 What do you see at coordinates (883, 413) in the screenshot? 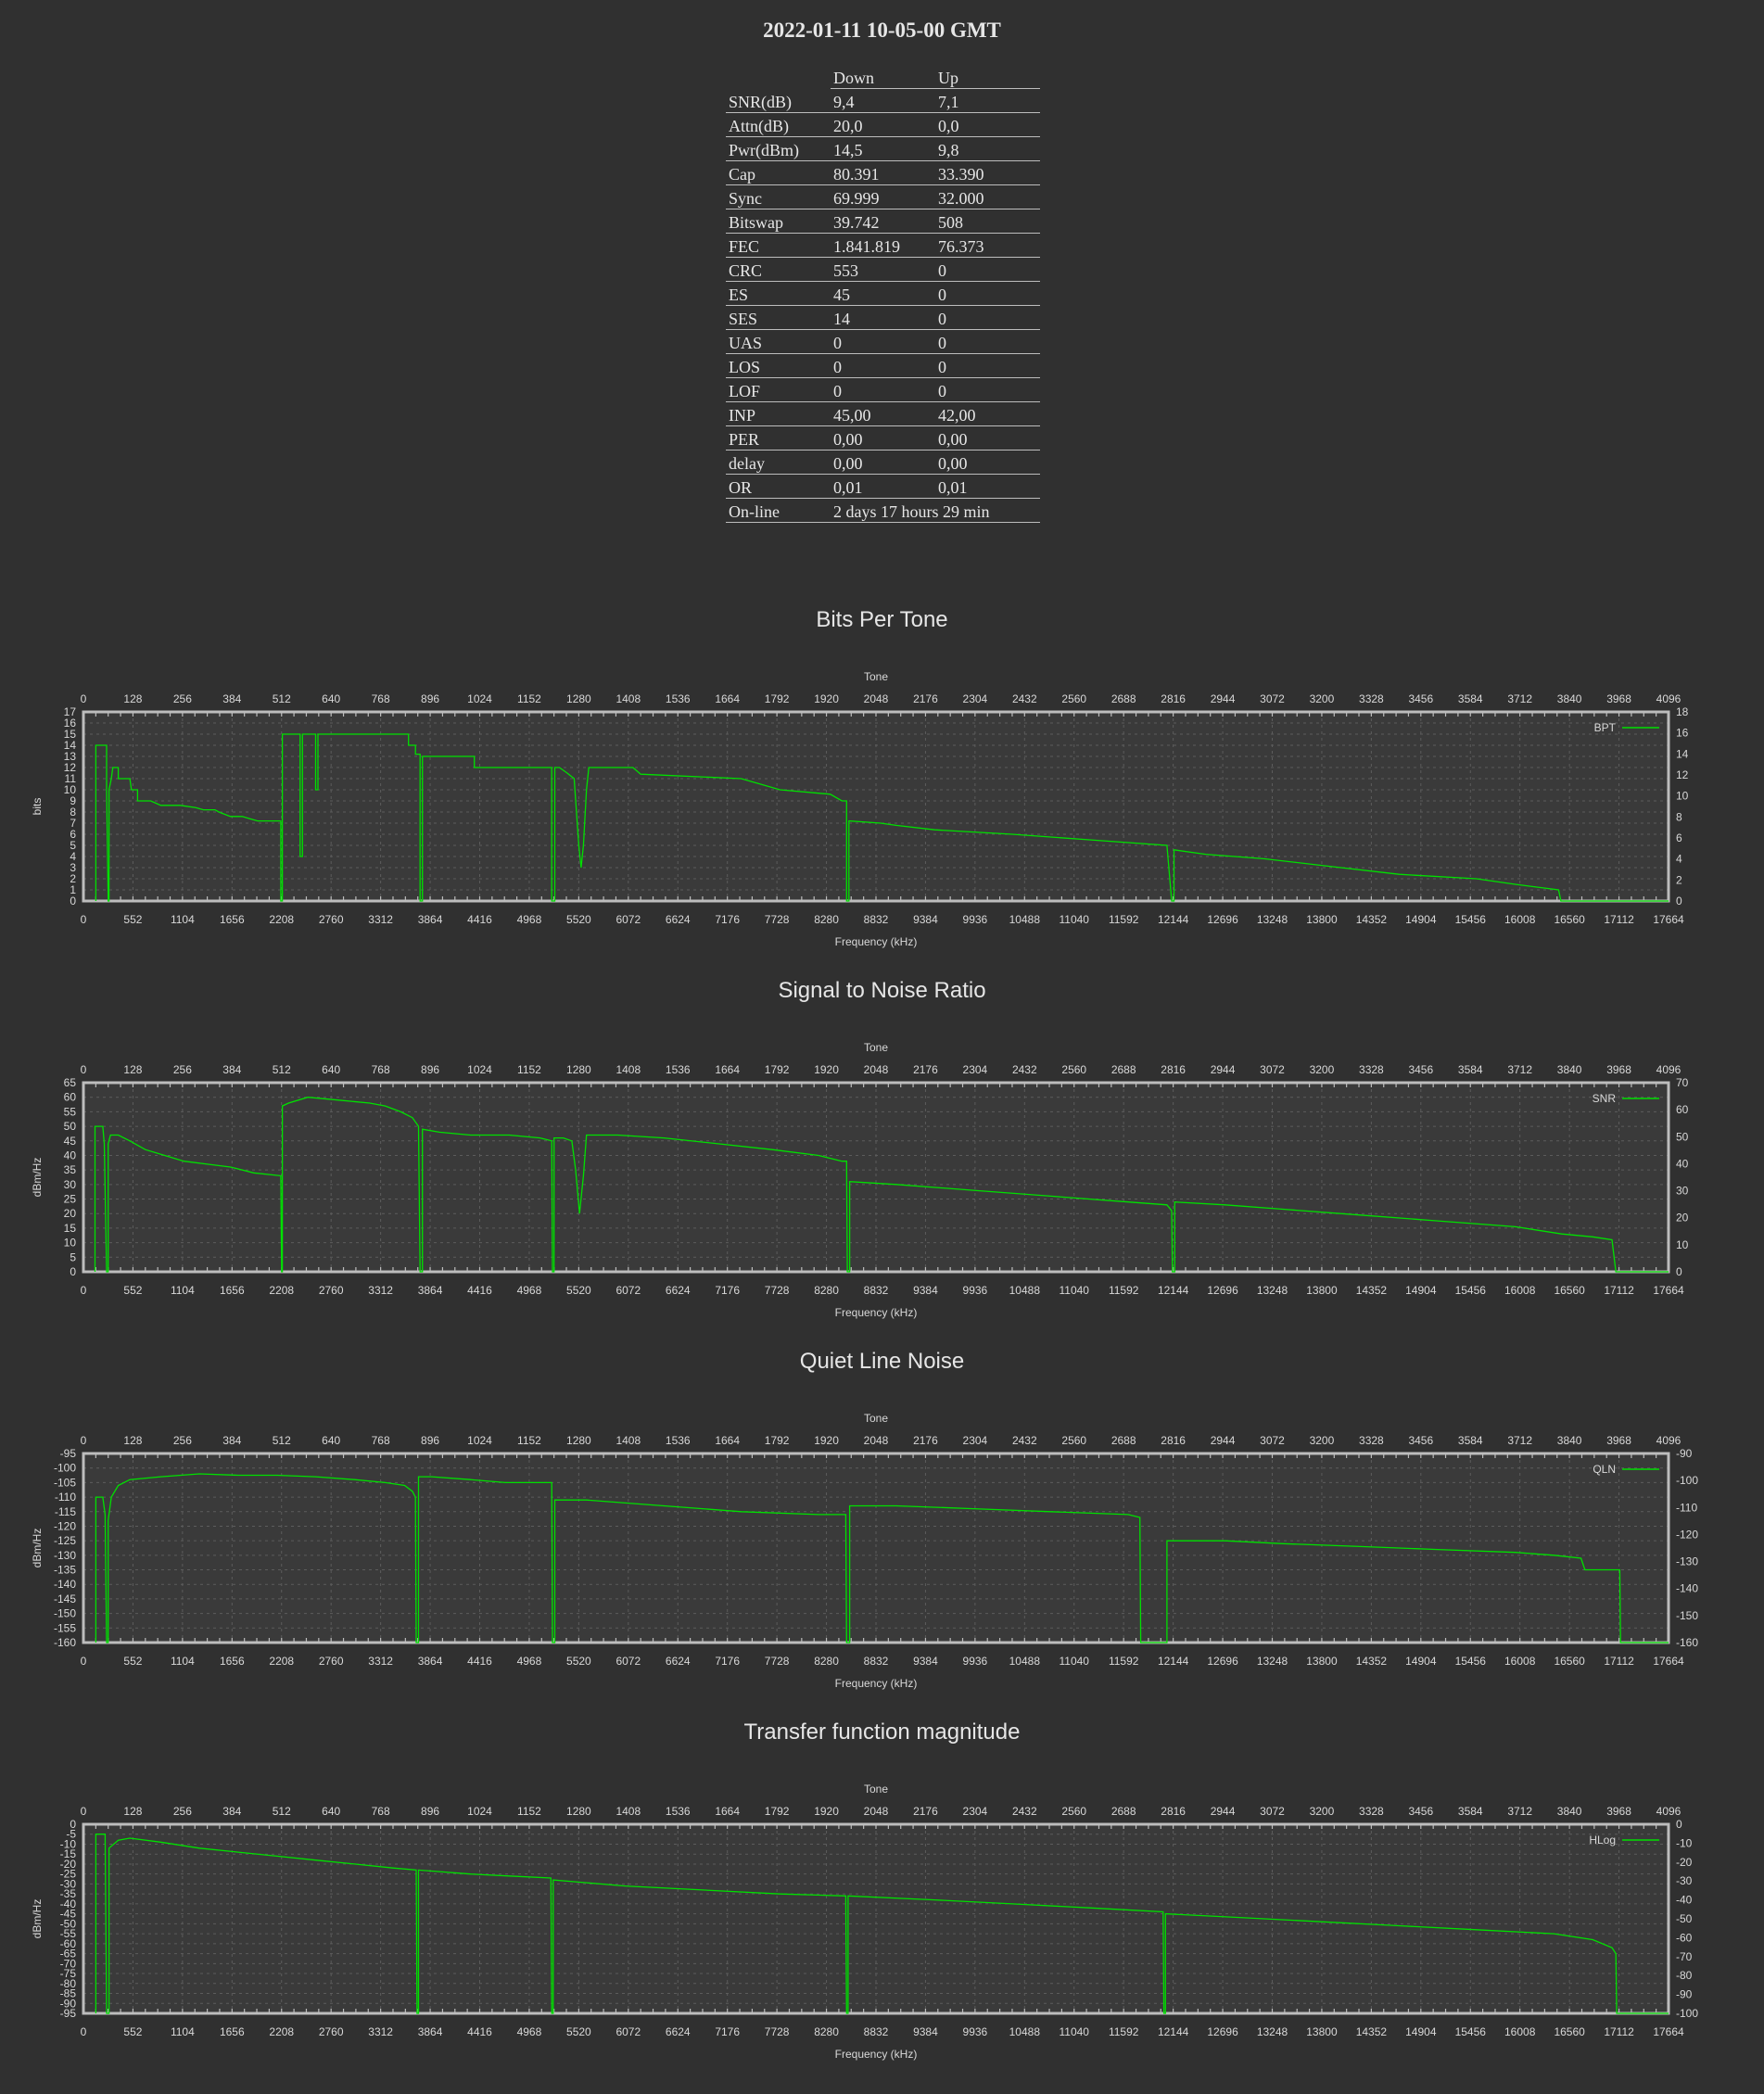
I see `stats-row: INP 45,00 42,00` at bounding box center [883, 413].